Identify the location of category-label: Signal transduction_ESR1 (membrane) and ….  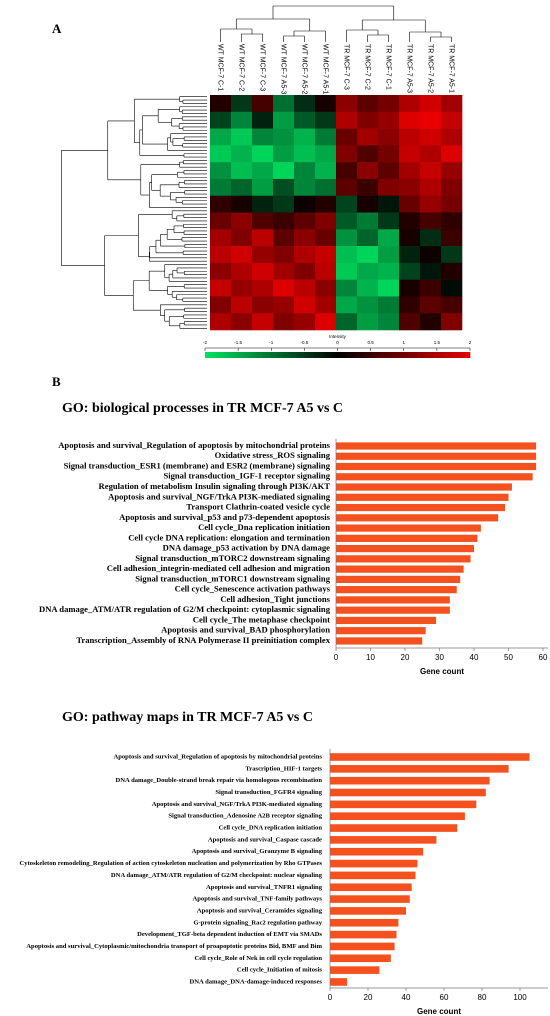
(197, 465).